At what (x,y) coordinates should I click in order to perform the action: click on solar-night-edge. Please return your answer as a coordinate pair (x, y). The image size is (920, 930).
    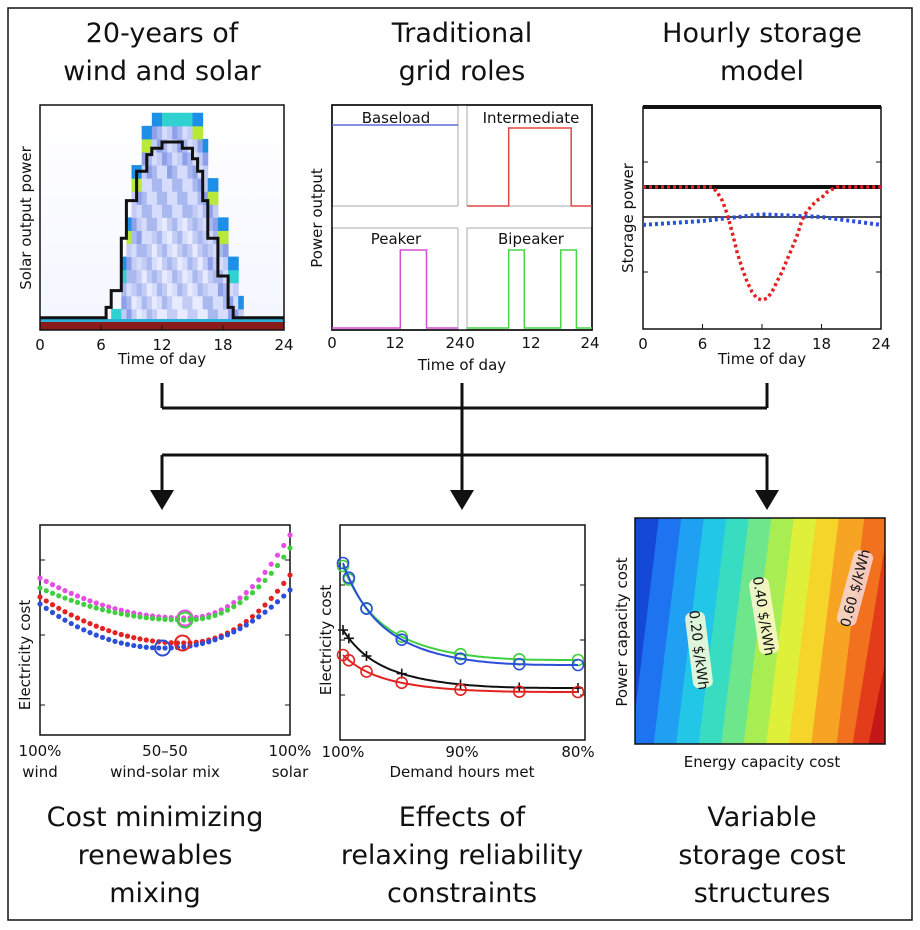
    Looking at the image, I should click on (162, 320).